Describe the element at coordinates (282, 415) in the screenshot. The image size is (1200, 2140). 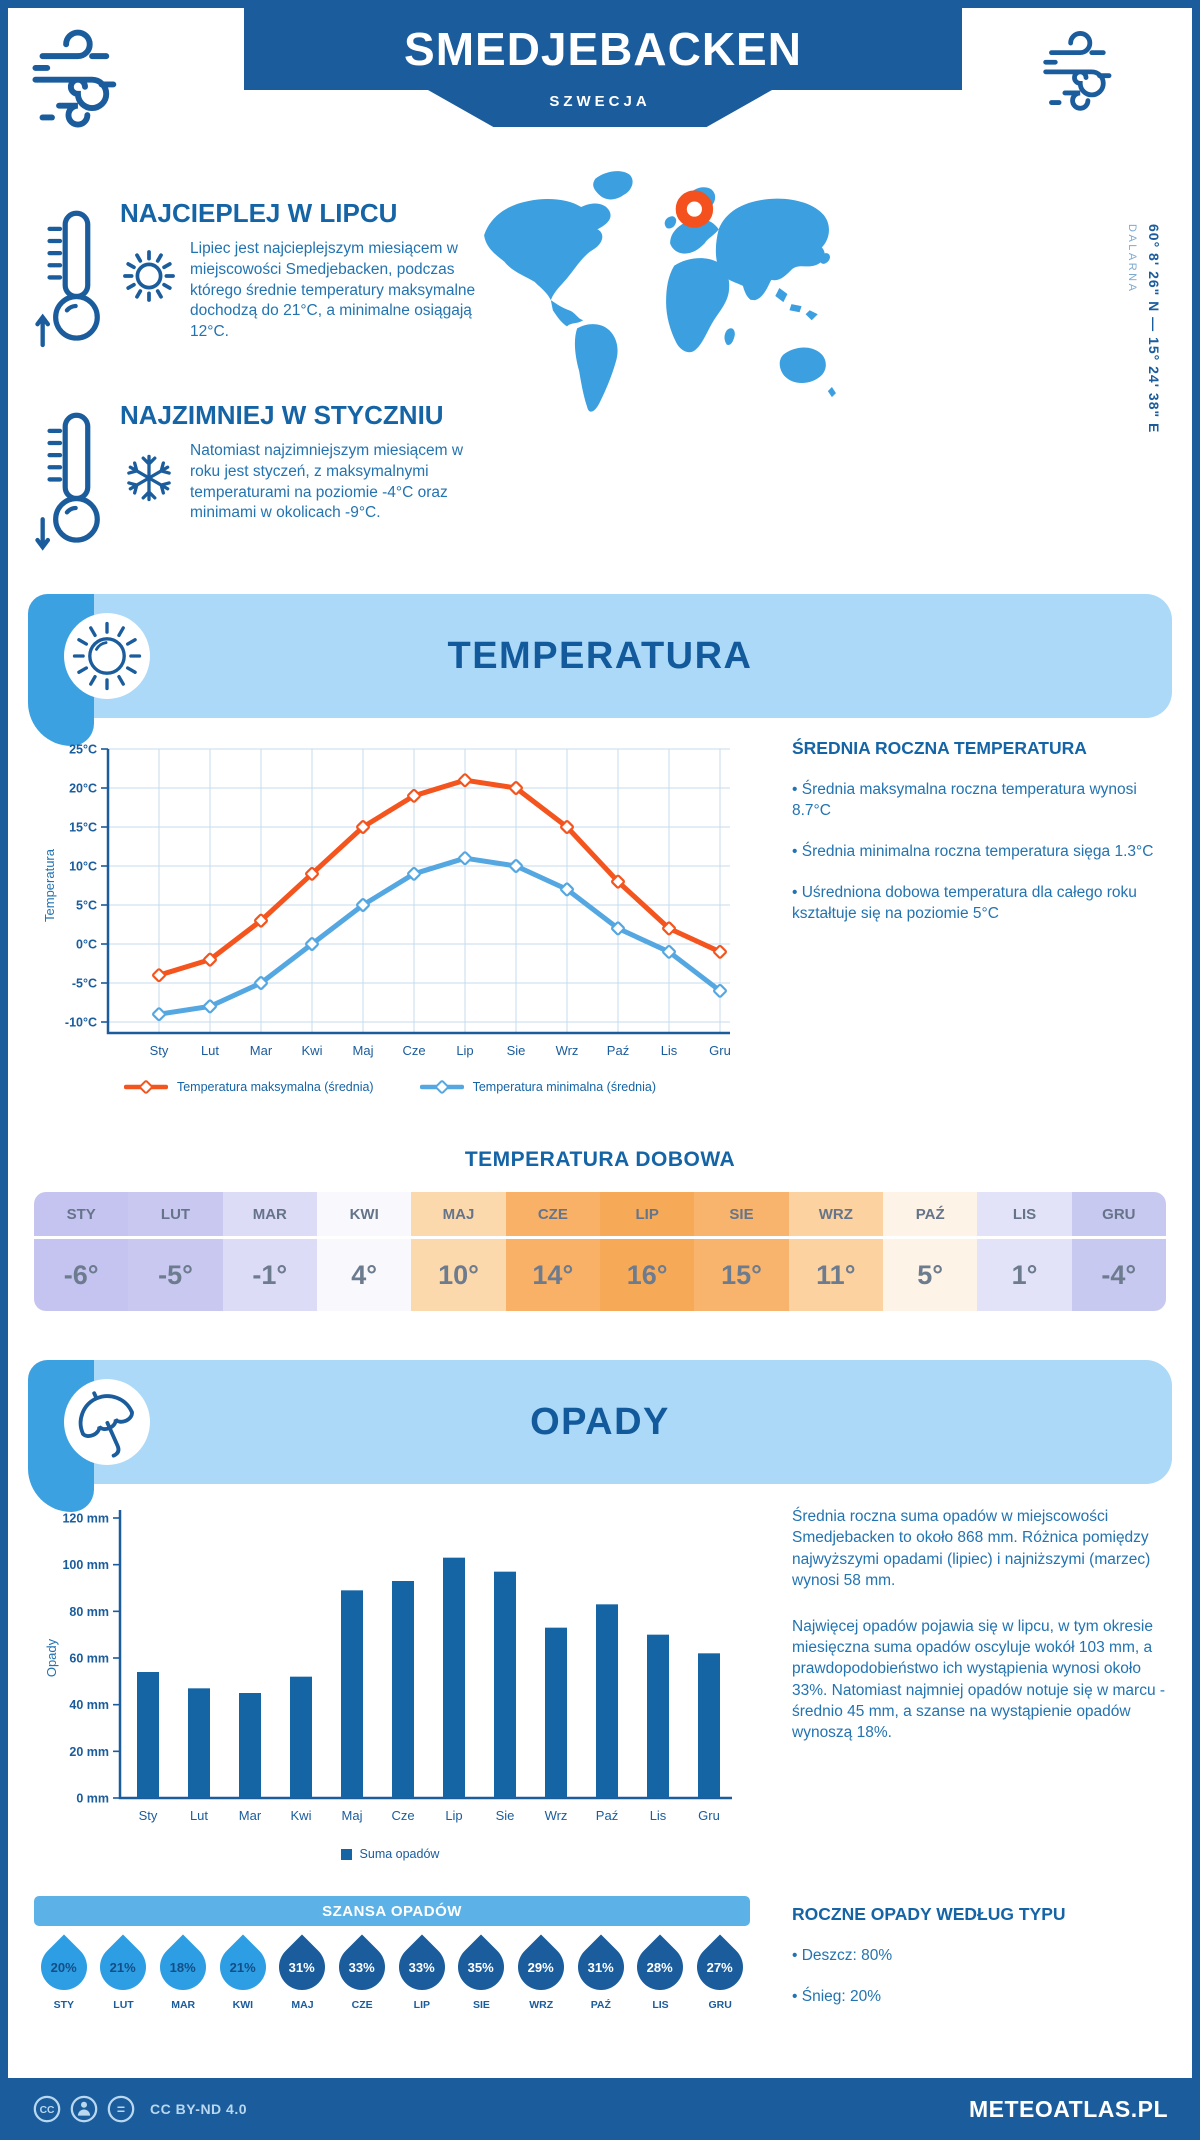
I see `highlight-coldest-title: NAJZIMNIEJ W STYCZNIU` at that location.